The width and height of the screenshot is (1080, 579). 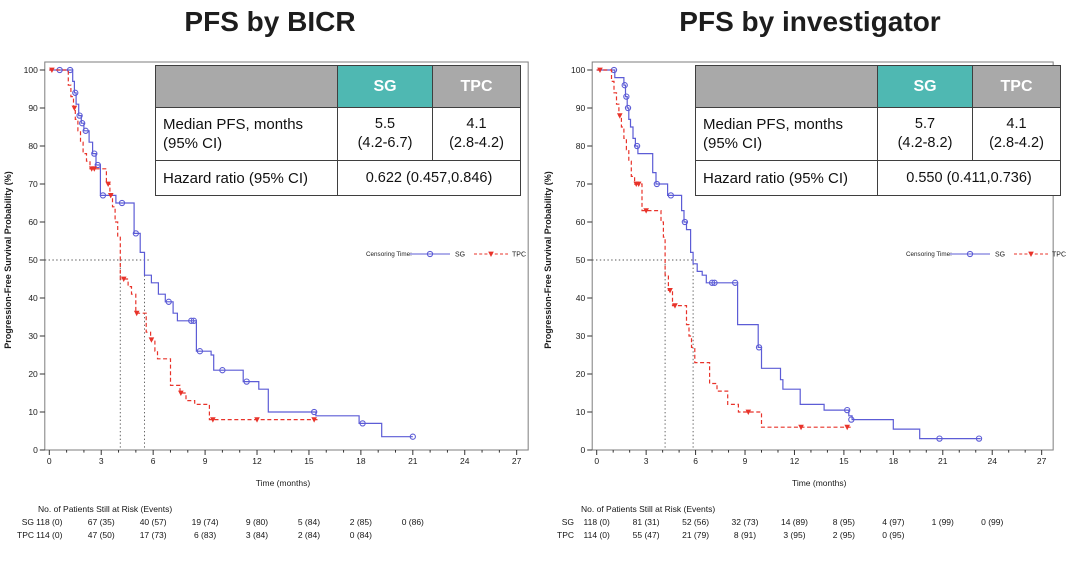 I want to click on y-tick-label: 60, so click(x=33, y=222).